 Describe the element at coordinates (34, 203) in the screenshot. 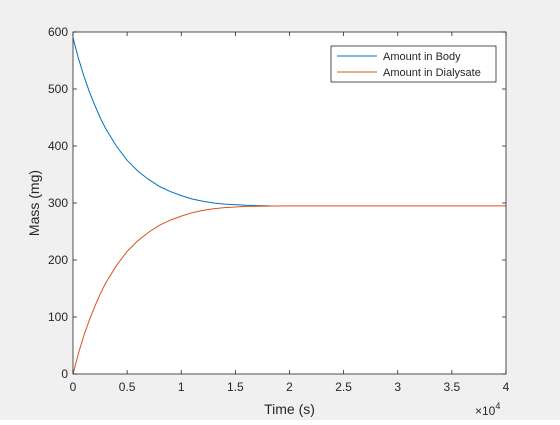

I see `y-axis-label: Mass (mg)` at that location.